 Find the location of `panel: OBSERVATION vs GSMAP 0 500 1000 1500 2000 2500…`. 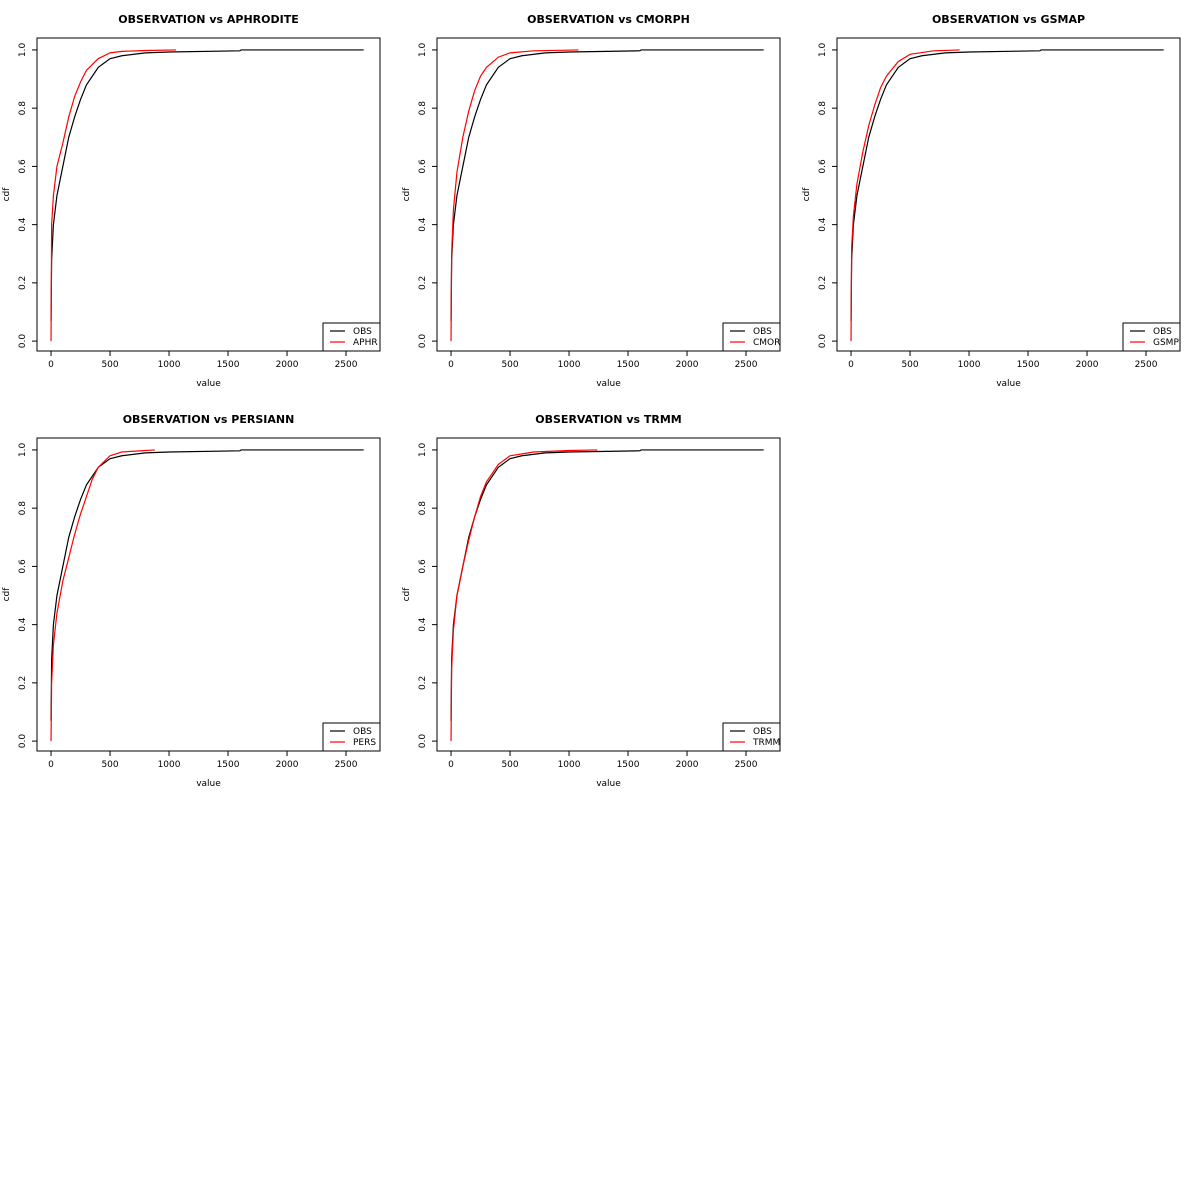

panel: OBSERVATION vs GSMAP 0 500 1000 1500 2000 2500… is located at coordinates (991, 201).